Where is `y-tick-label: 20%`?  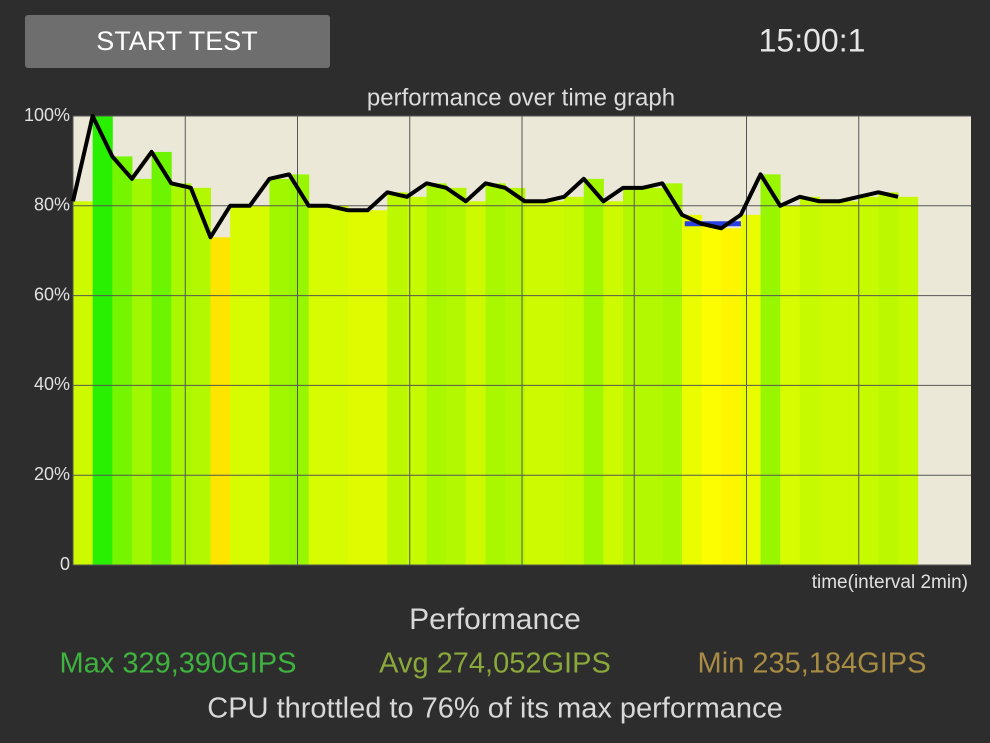
y-tick-label: 20% is located at coordinates (52, 474).